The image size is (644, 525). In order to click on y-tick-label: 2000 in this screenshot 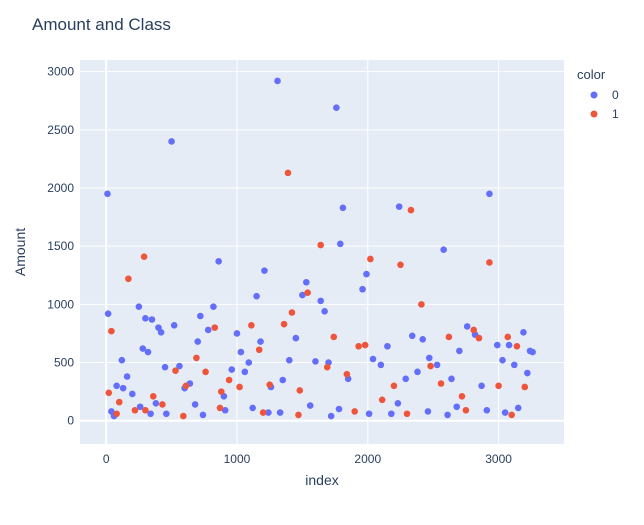, I will do `click(60, 188)`.